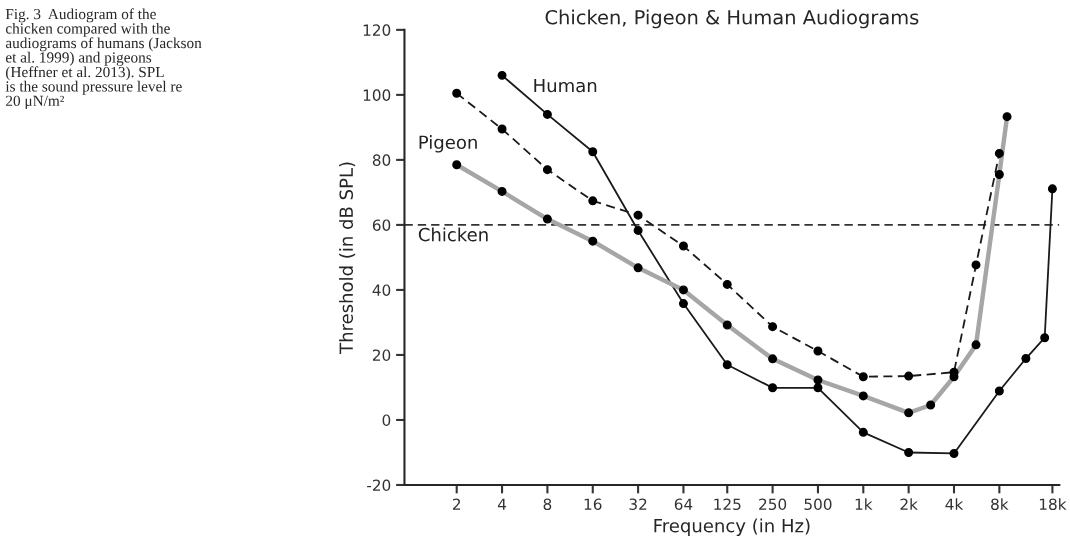 The height and width of the screenshot is (553, 1070). I want to click on x-tick-label: 8k, so click(1000, 504).